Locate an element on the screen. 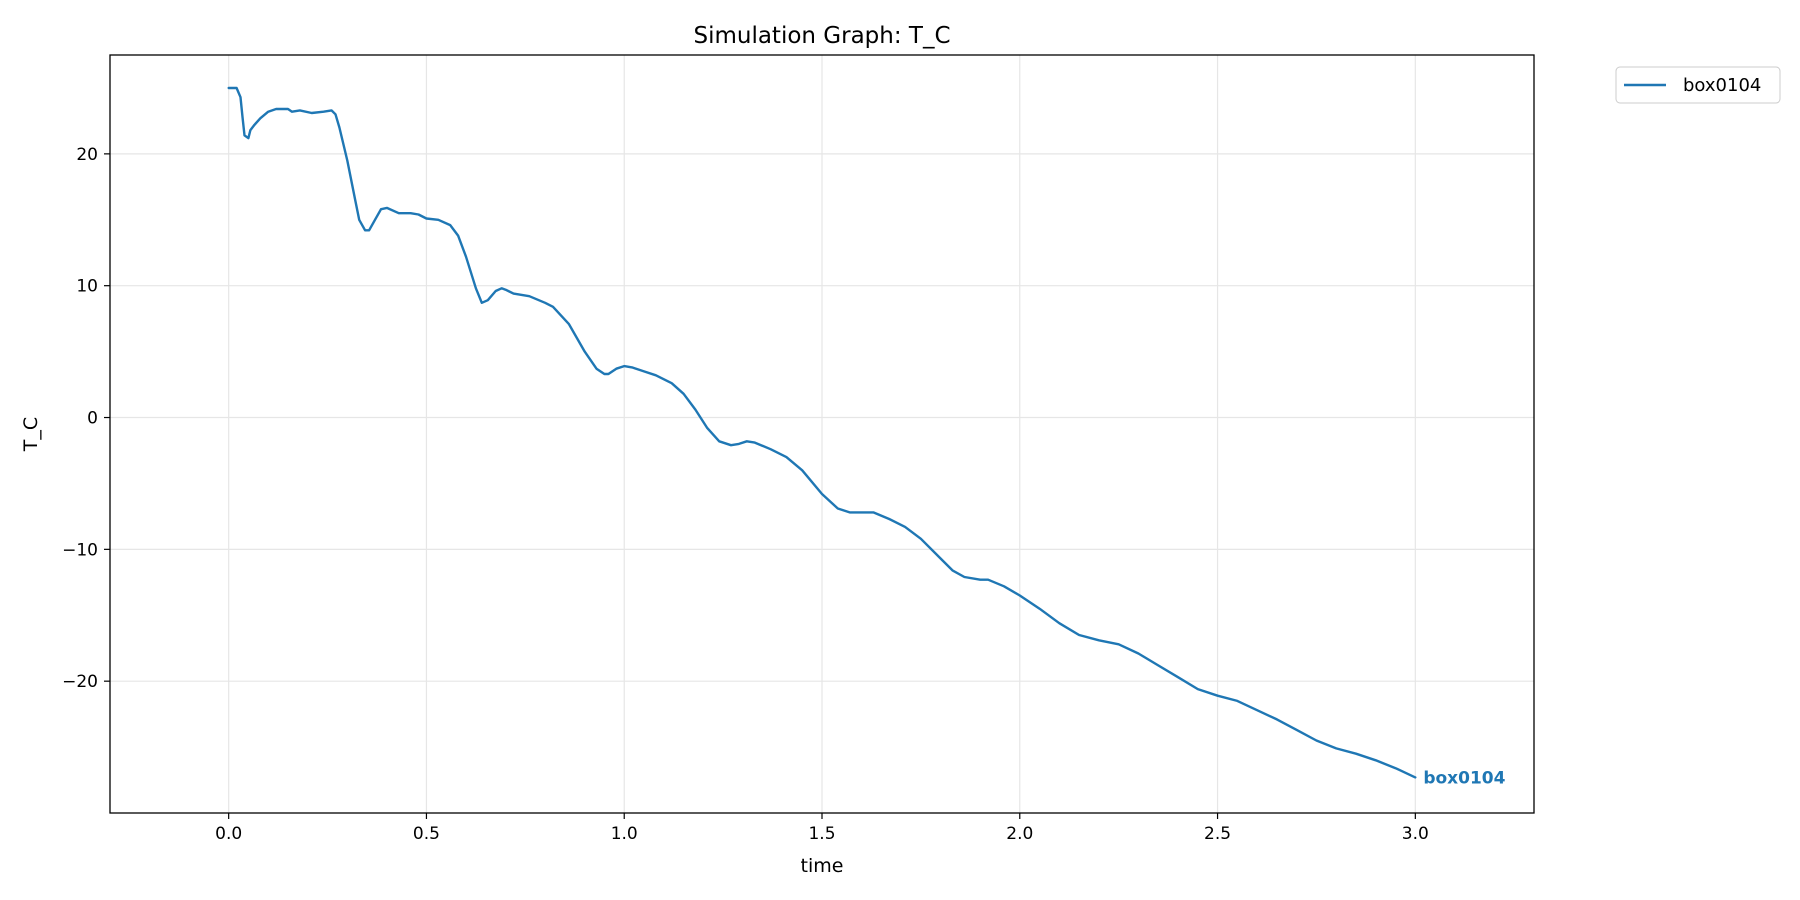  x-tick-label: 0.0 is located at coordinates (228, 834).